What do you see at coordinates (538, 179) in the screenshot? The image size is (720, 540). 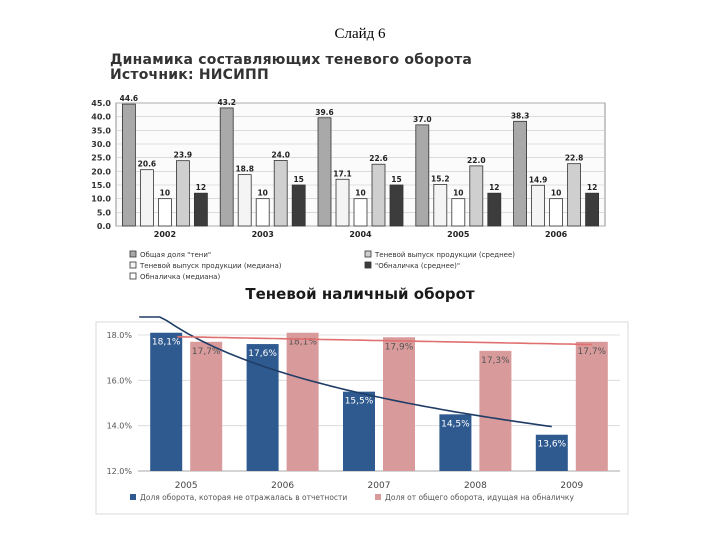 I see `chart1-data-label: 14.9` at bounding box center [538, 179].